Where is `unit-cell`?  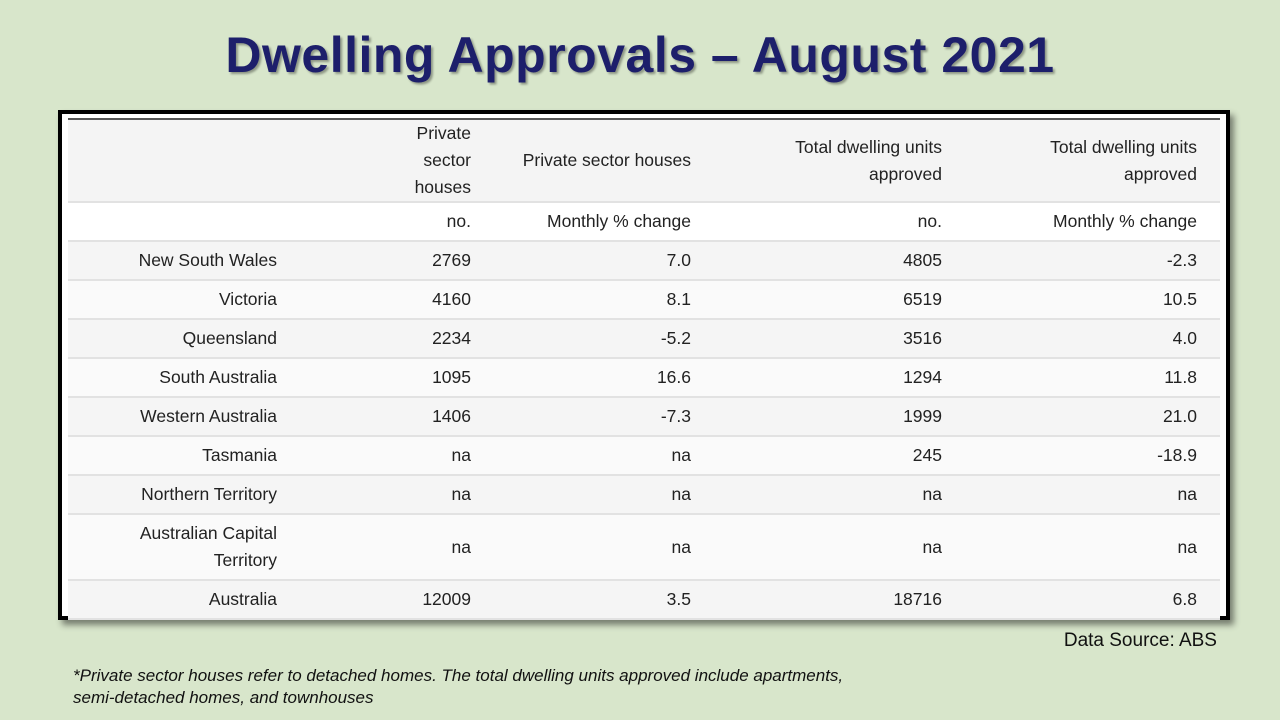
unit-cell is located at coordinates (184, 222).